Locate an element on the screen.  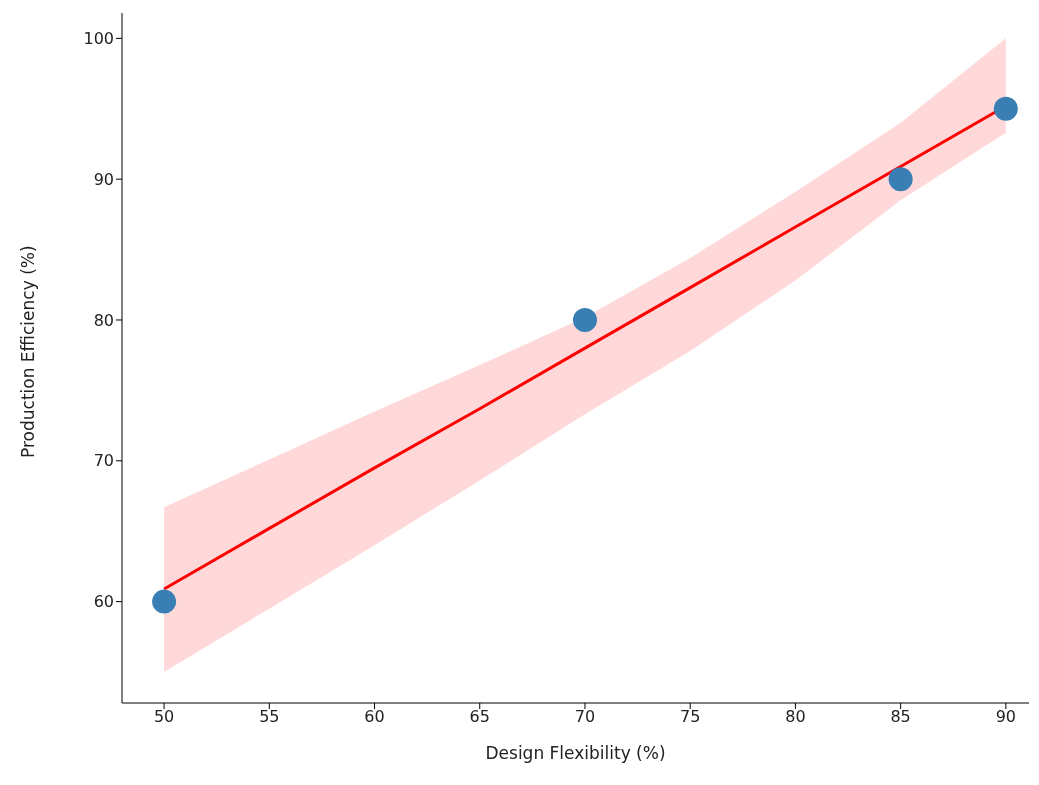
y-tick-label: 70 is located at coordinates (103, 461).